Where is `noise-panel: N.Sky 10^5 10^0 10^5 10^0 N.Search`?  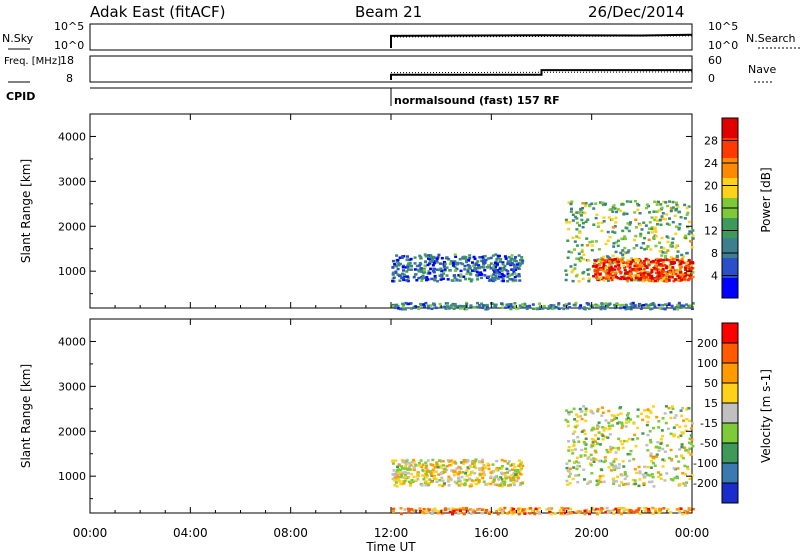
noise-panel: N.Sky 10^5 10^0 10^5 10^0 N.Search is located at coordinates (401, 36).